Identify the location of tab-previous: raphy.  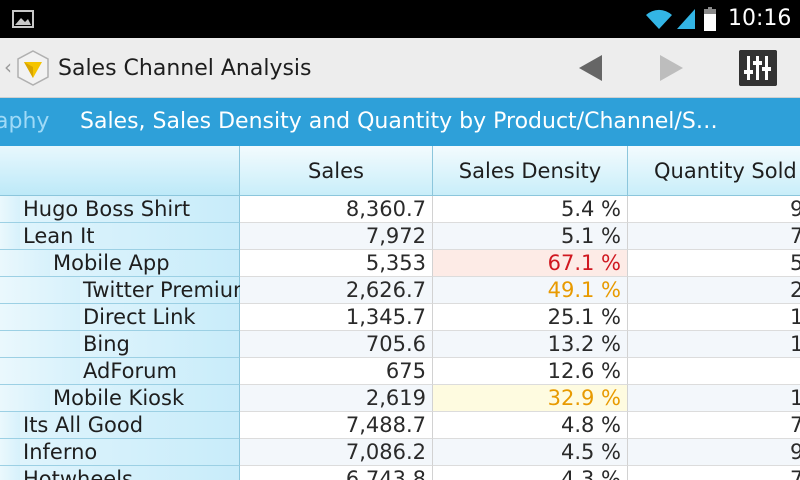
(25, 121).